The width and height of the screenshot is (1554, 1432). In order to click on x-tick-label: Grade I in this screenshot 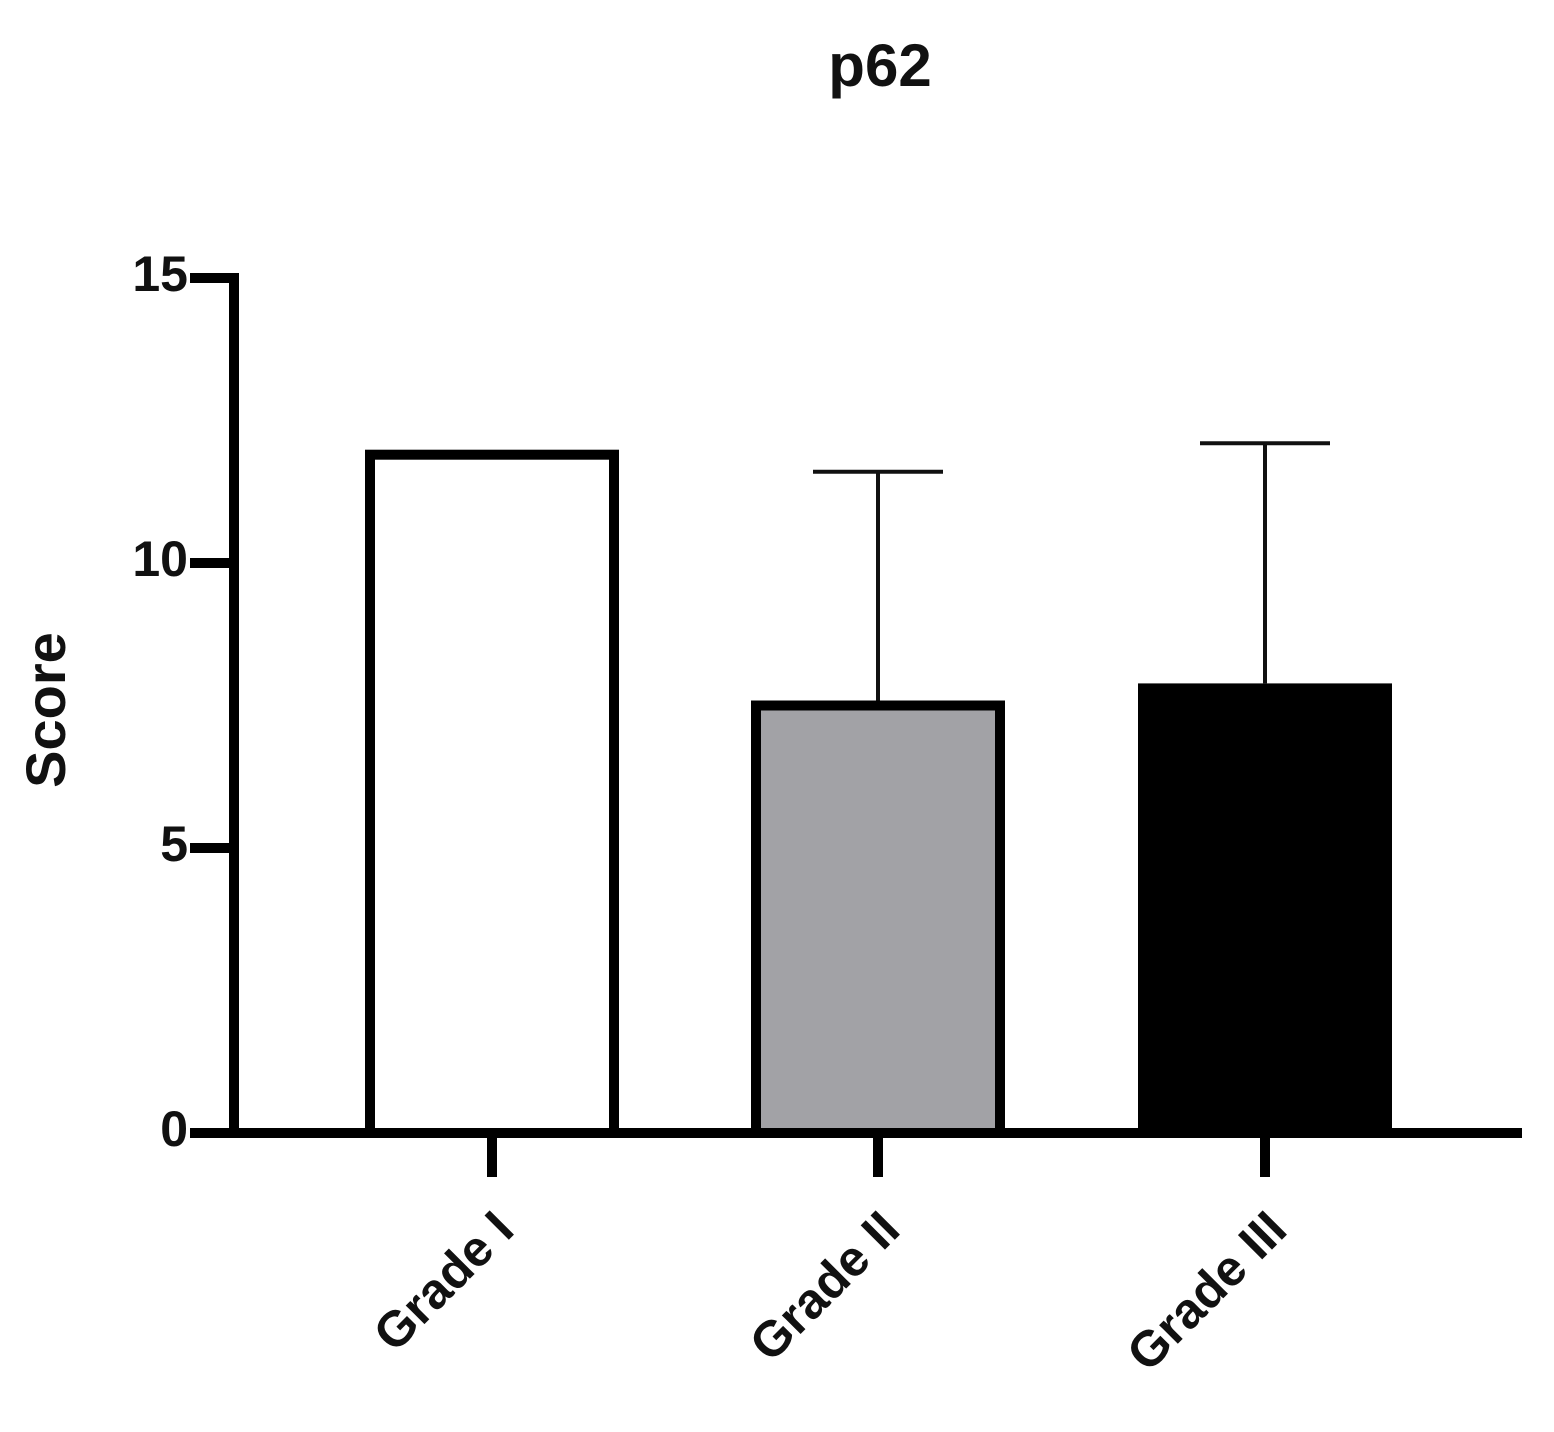, I will do `click(443, 1281)`.